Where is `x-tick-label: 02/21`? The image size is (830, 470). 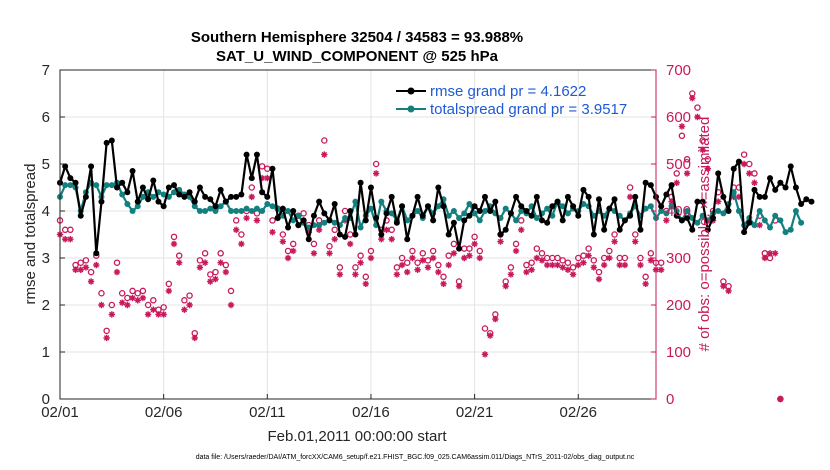
x-tick-label: 02/21 is located at coordinates (475, 412).